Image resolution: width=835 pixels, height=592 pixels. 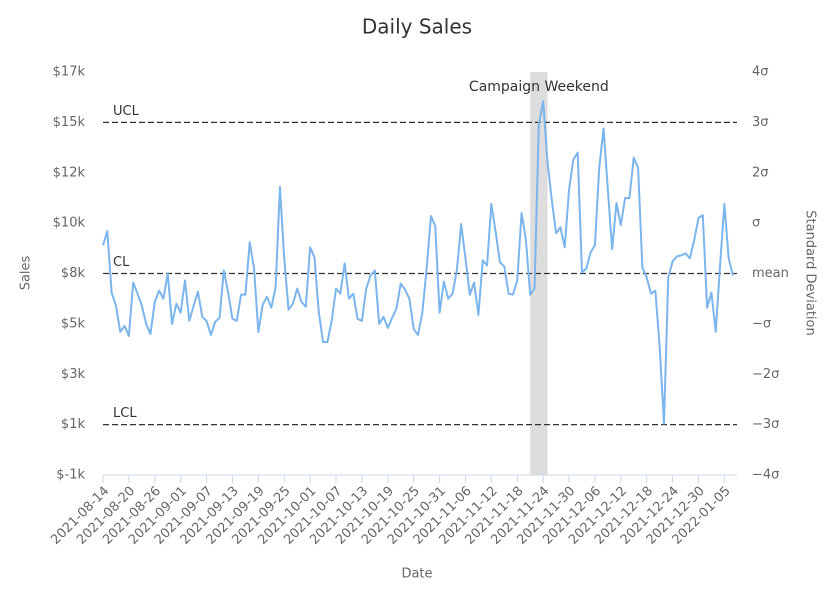 I want to click on y2-tick-label: 2σ, so click(x=760, y=172).